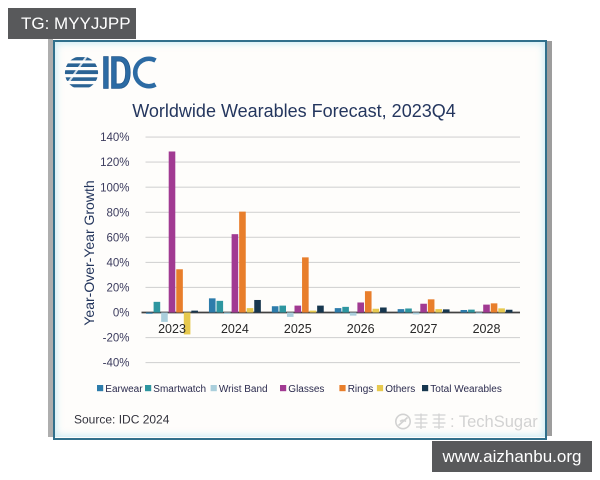  Describe the element at coordinates (235, 329) in the screenshot. I see `svg-text: 2024` at that location.